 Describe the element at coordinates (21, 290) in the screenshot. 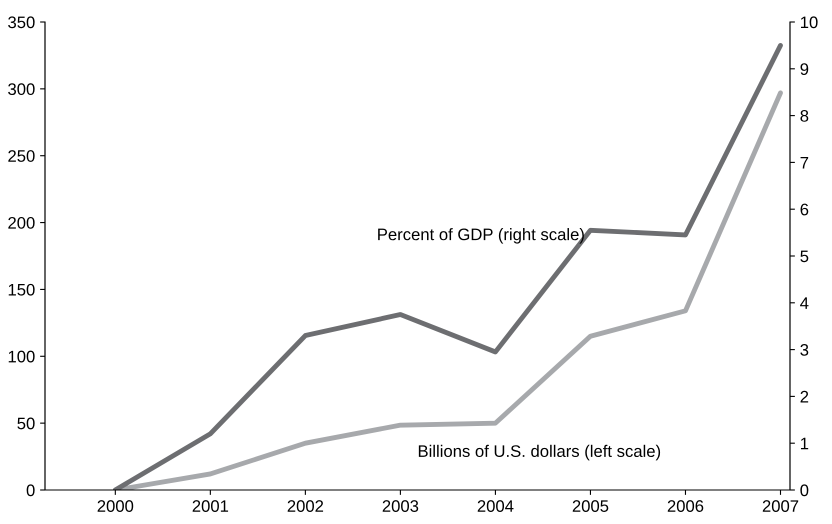

I see `y-tick-label: 150` at that location.